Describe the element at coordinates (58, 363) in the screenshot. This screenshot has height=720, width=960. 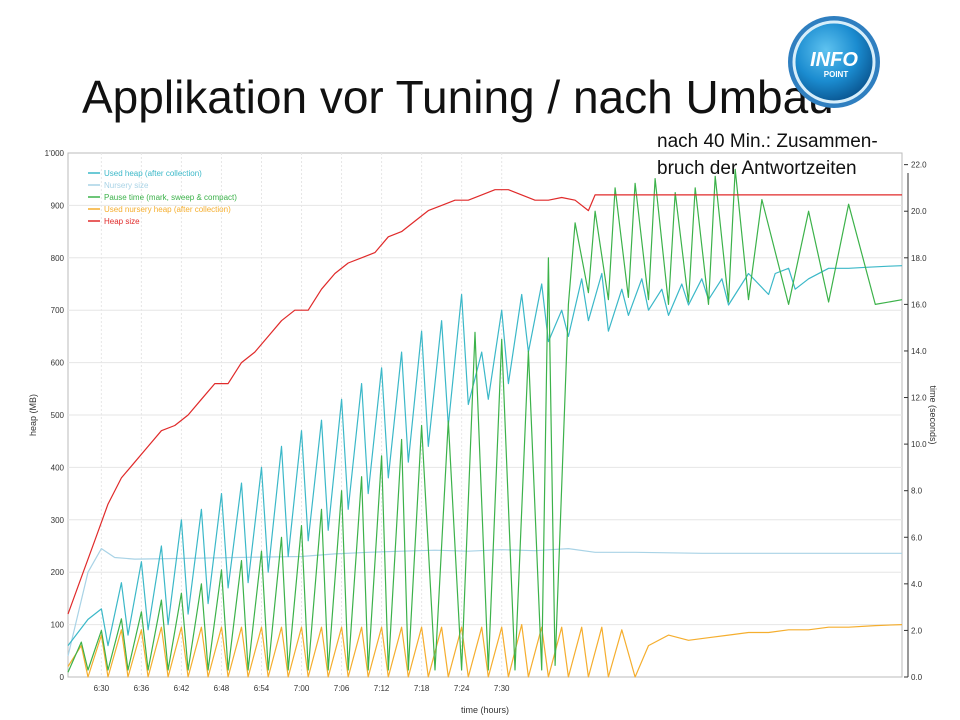
I see `y-tick-label: 600` at that location.